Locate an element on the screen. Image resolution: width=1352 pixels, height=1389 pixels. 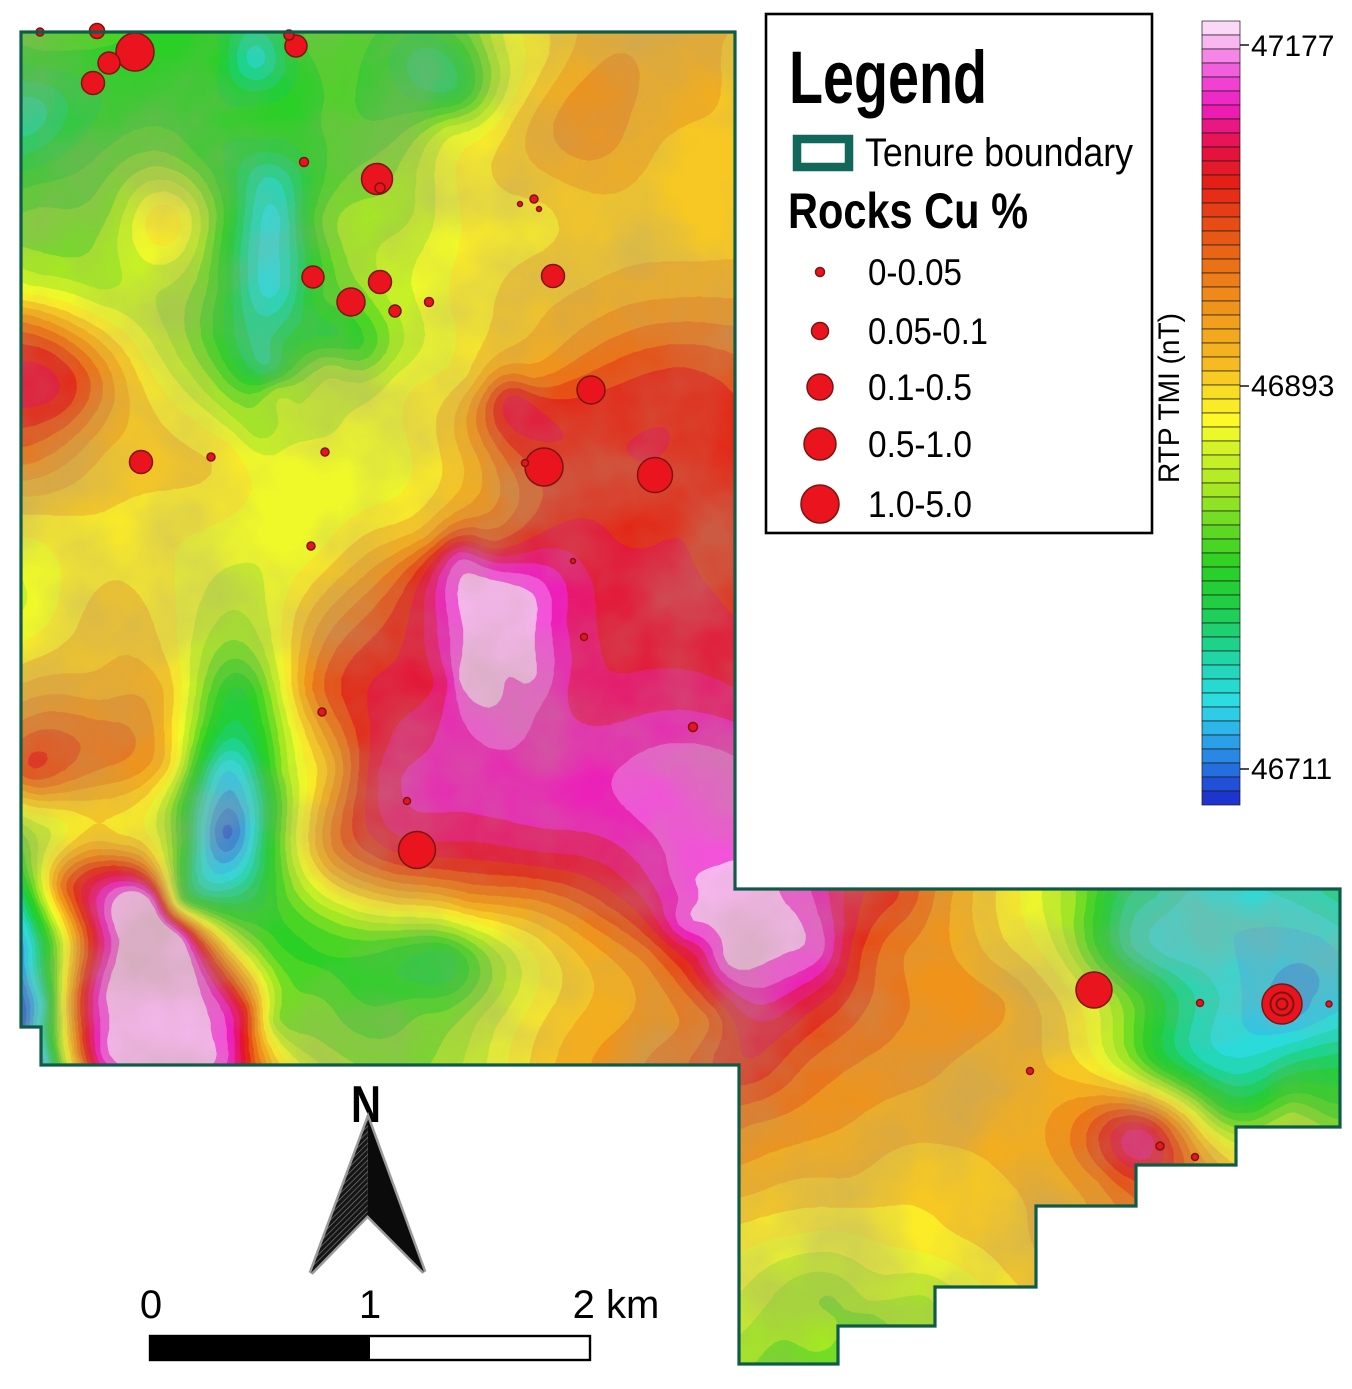
svg-text: 1.0-5.0 is located at coordinates (920, 504).